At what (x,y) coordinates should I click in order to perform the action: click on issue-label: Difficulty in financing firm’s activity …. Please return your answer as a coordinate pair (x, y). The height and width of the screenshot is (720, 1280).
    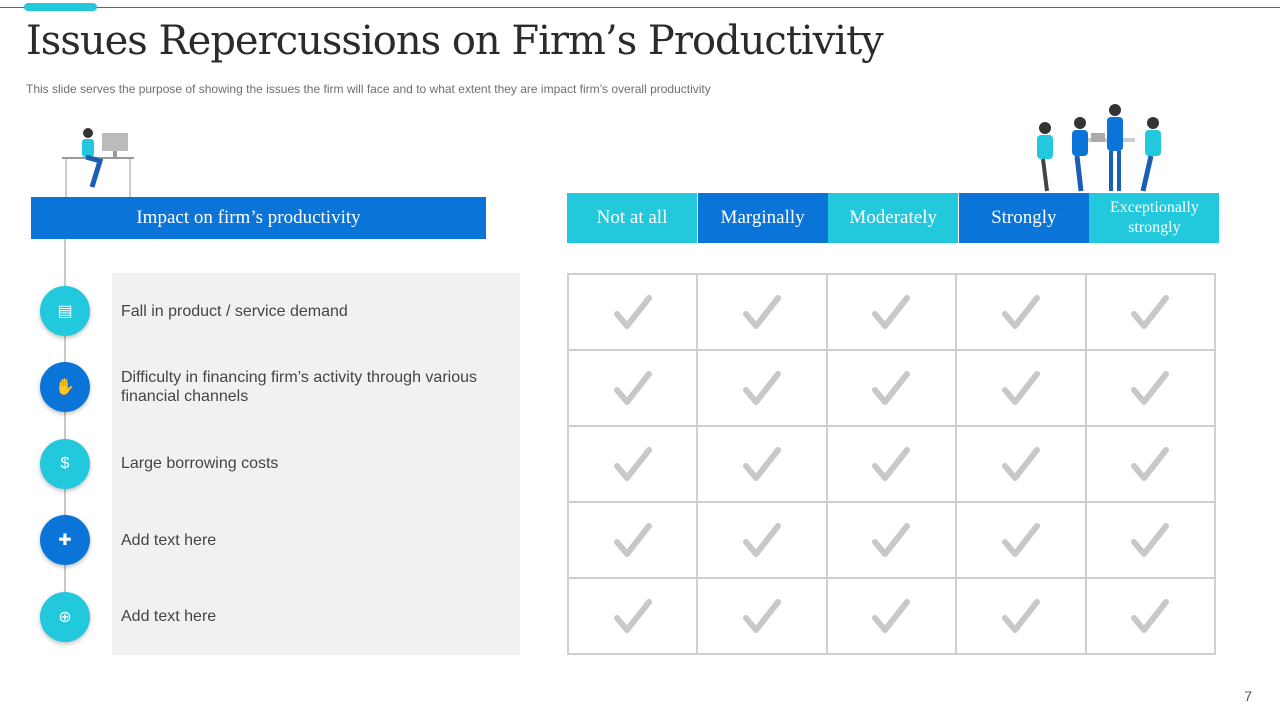
    Looking at the image, I should click on (299, 387).